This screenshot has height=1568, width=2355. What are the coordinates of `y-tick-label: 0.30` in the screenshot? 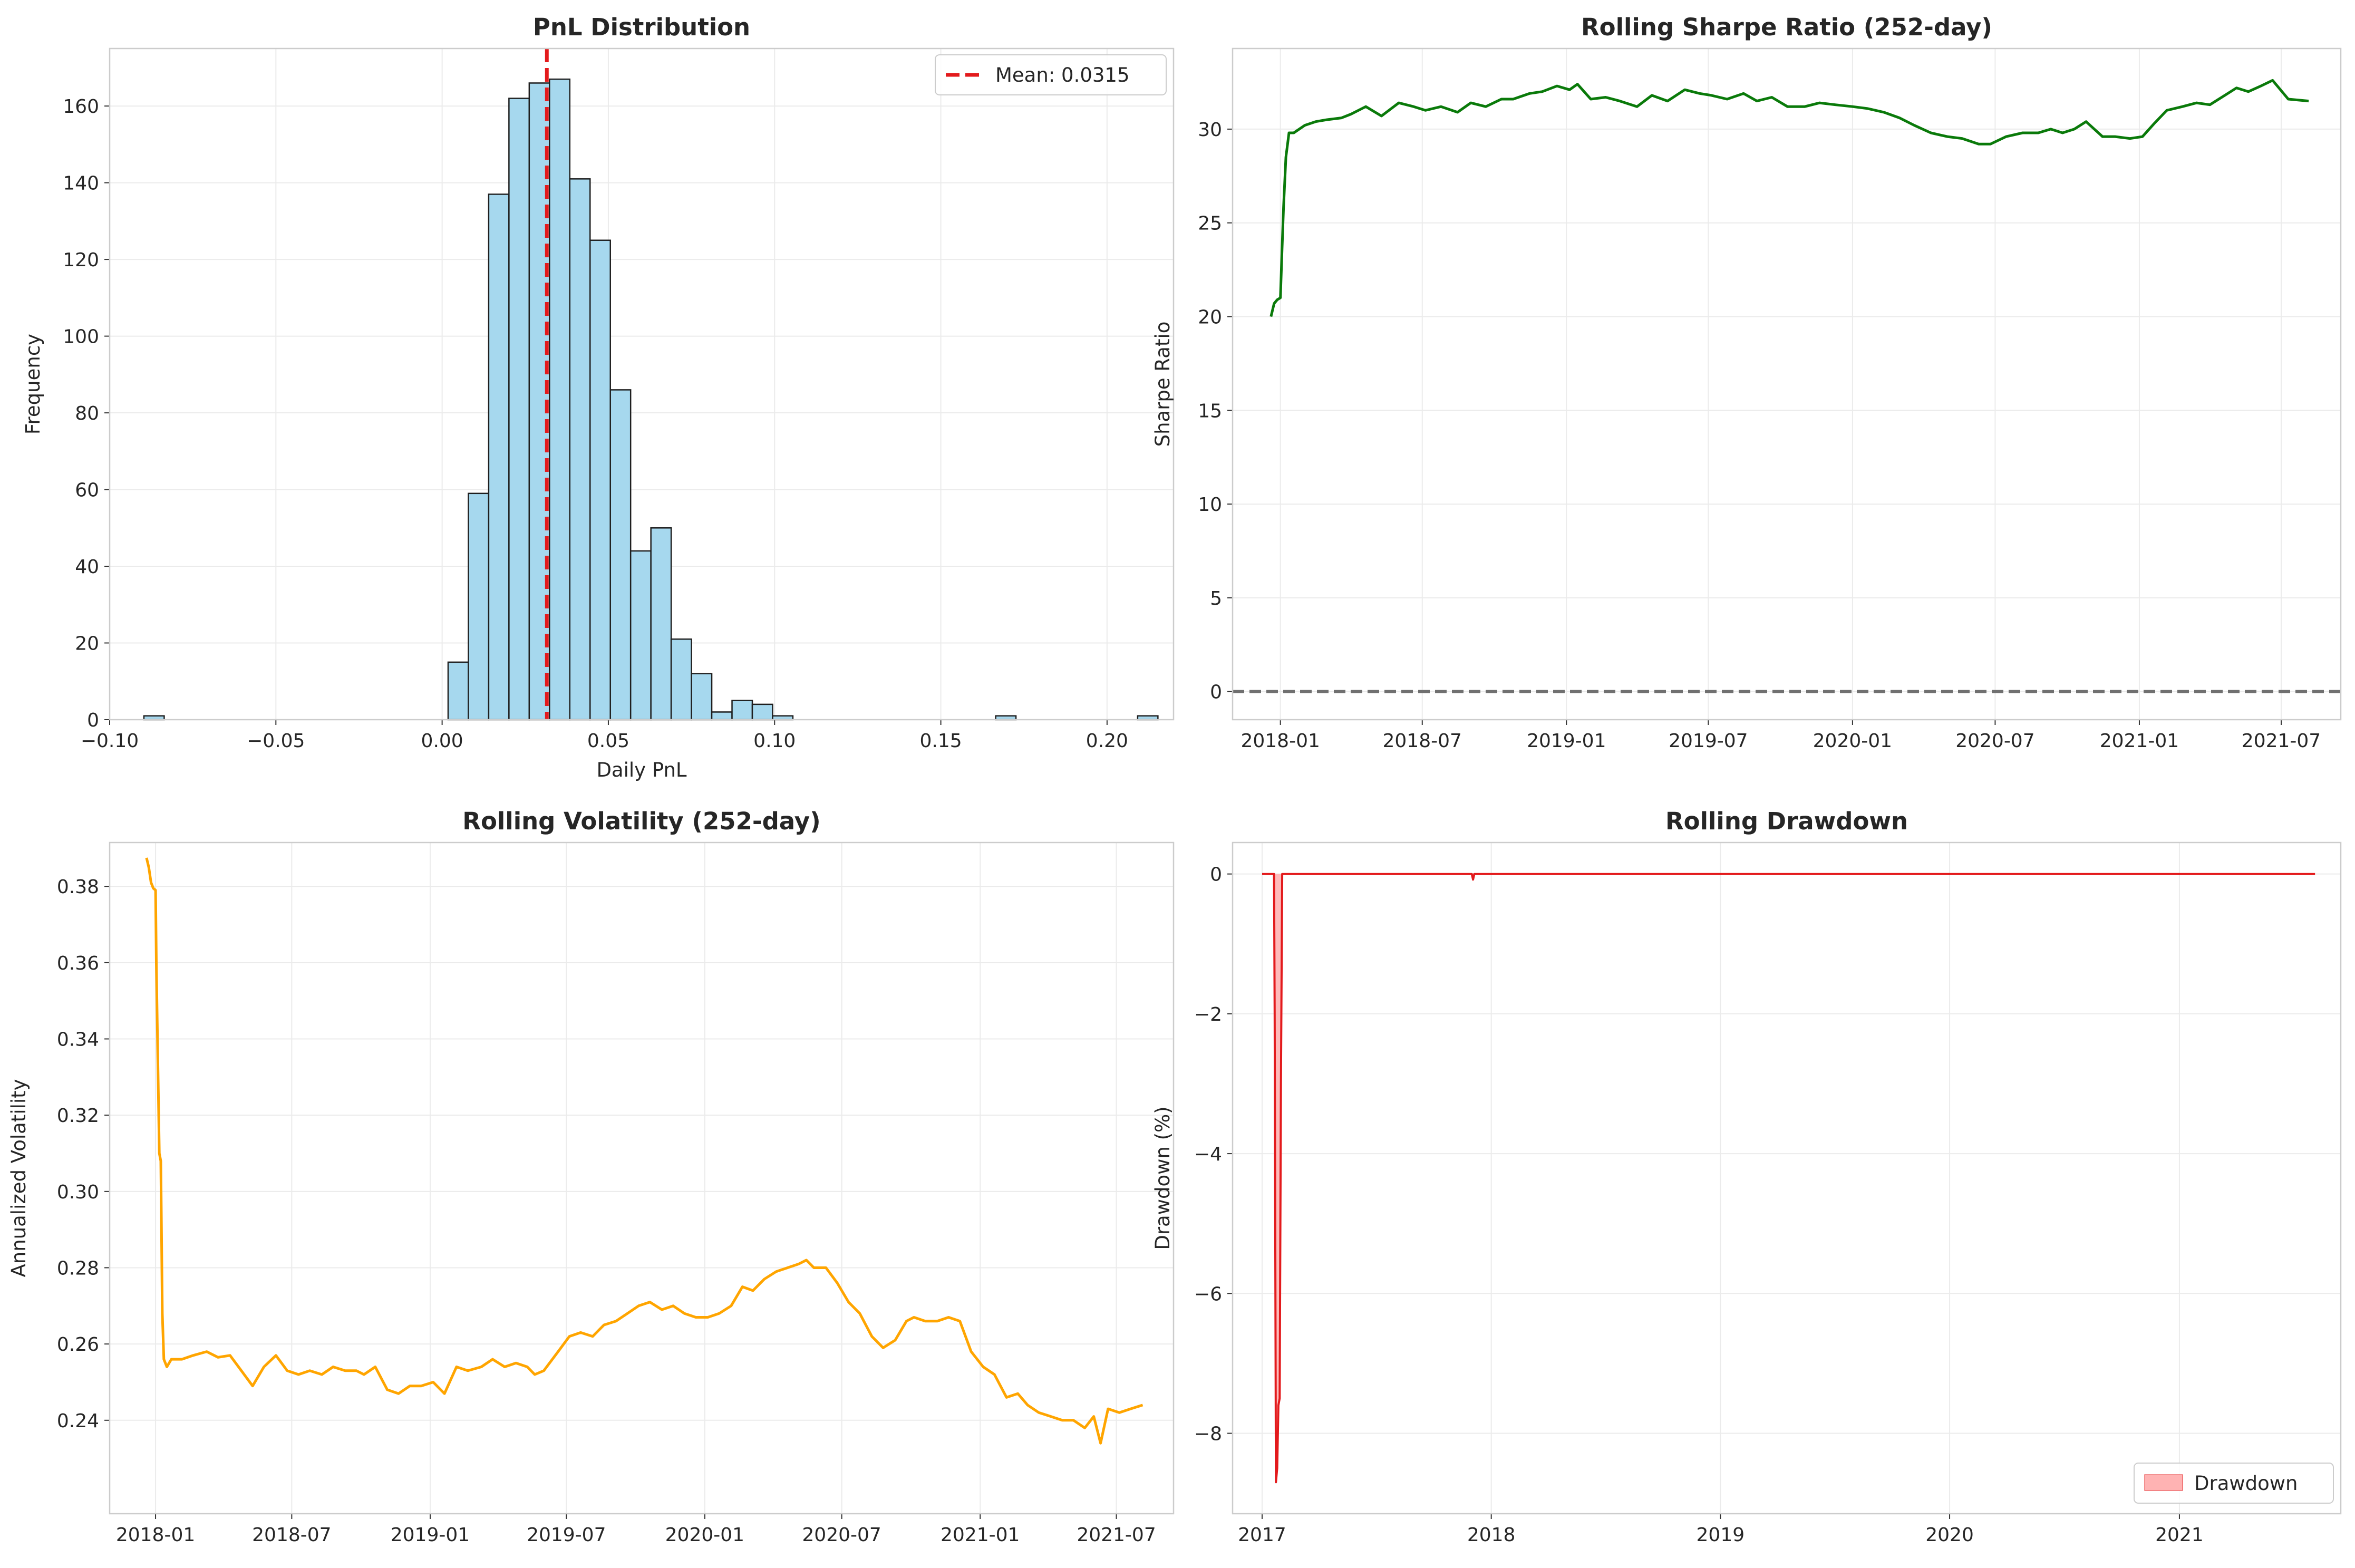 It's located at (78, 1192).